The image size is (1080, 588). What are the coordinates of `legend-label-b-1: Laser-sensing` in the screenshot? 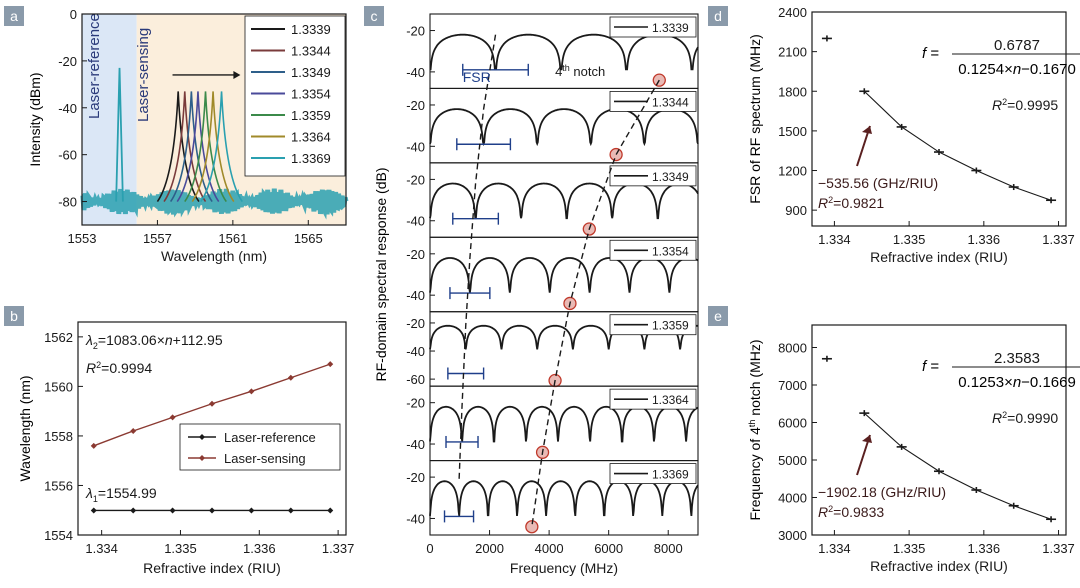 It's located at (265, 458).